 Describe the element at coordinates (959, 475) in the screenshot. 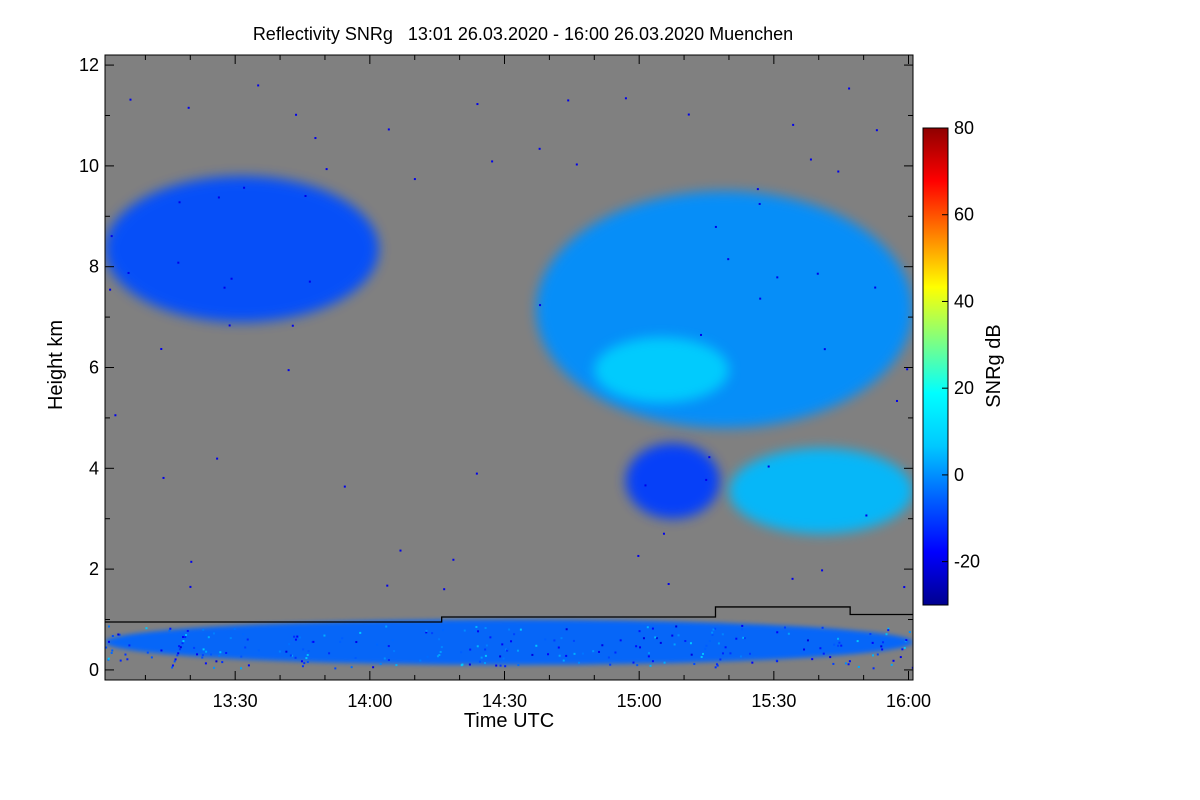

I see `colorbar-tick-label: 0` at that location.